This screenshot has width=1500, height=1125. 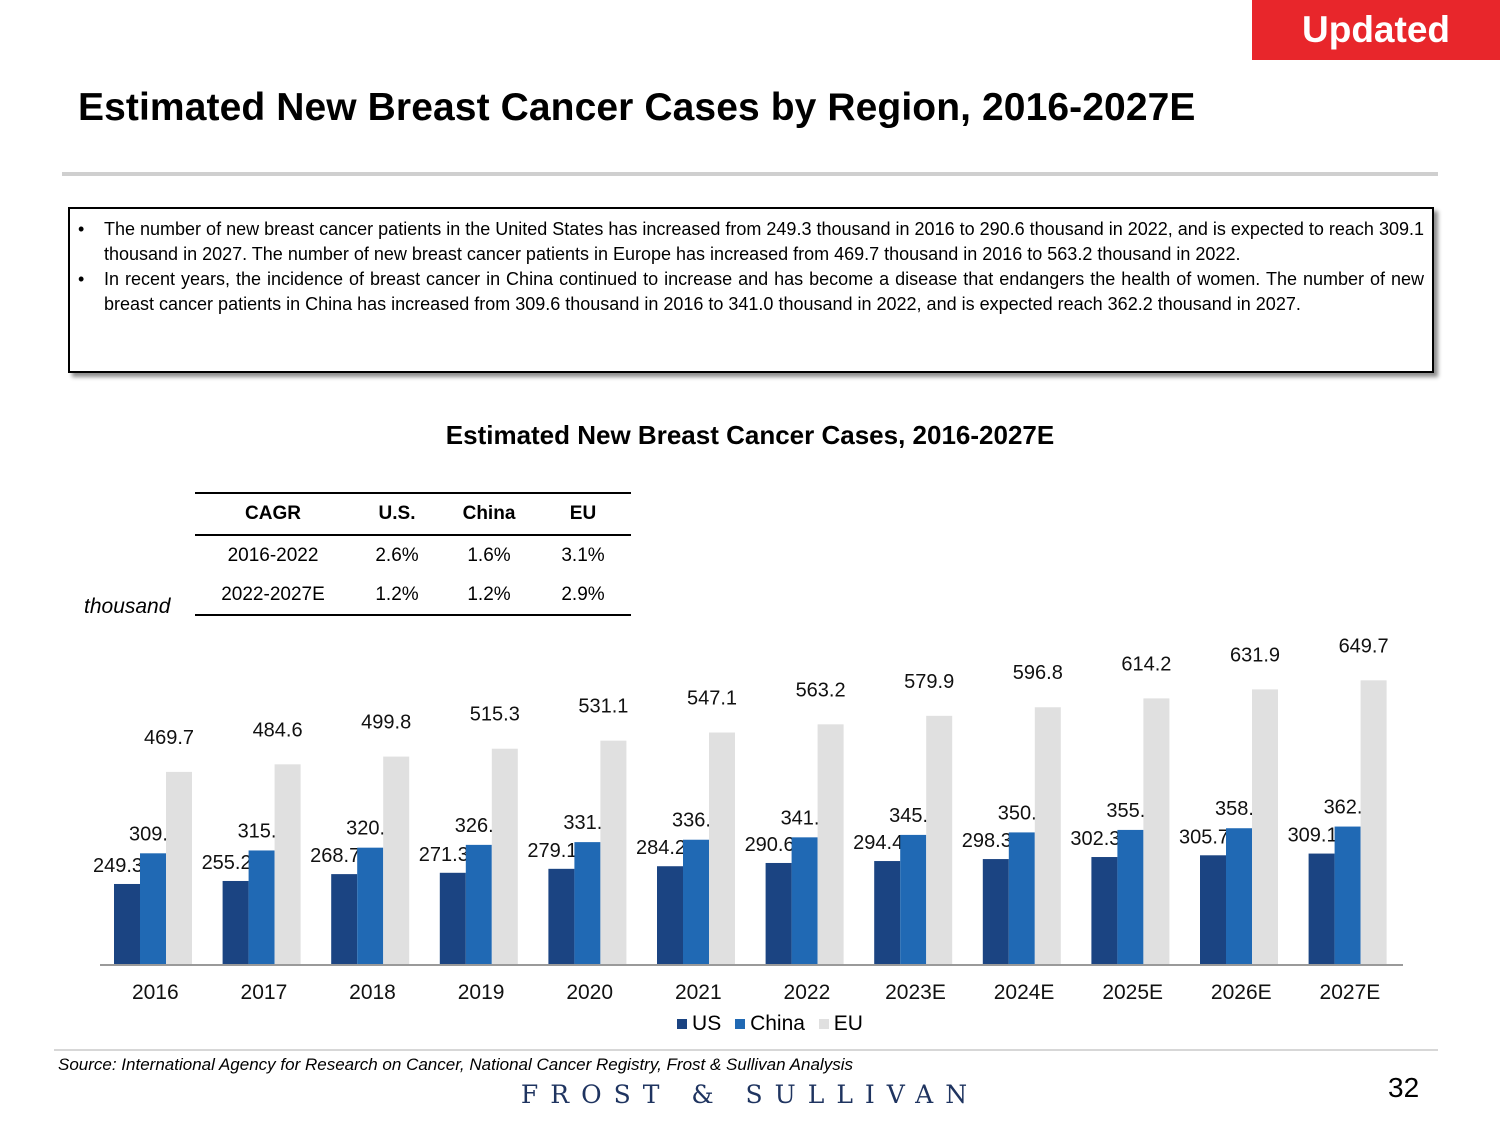 I want to click on data-label-eu: 469.7, so click(x=169, y=738).